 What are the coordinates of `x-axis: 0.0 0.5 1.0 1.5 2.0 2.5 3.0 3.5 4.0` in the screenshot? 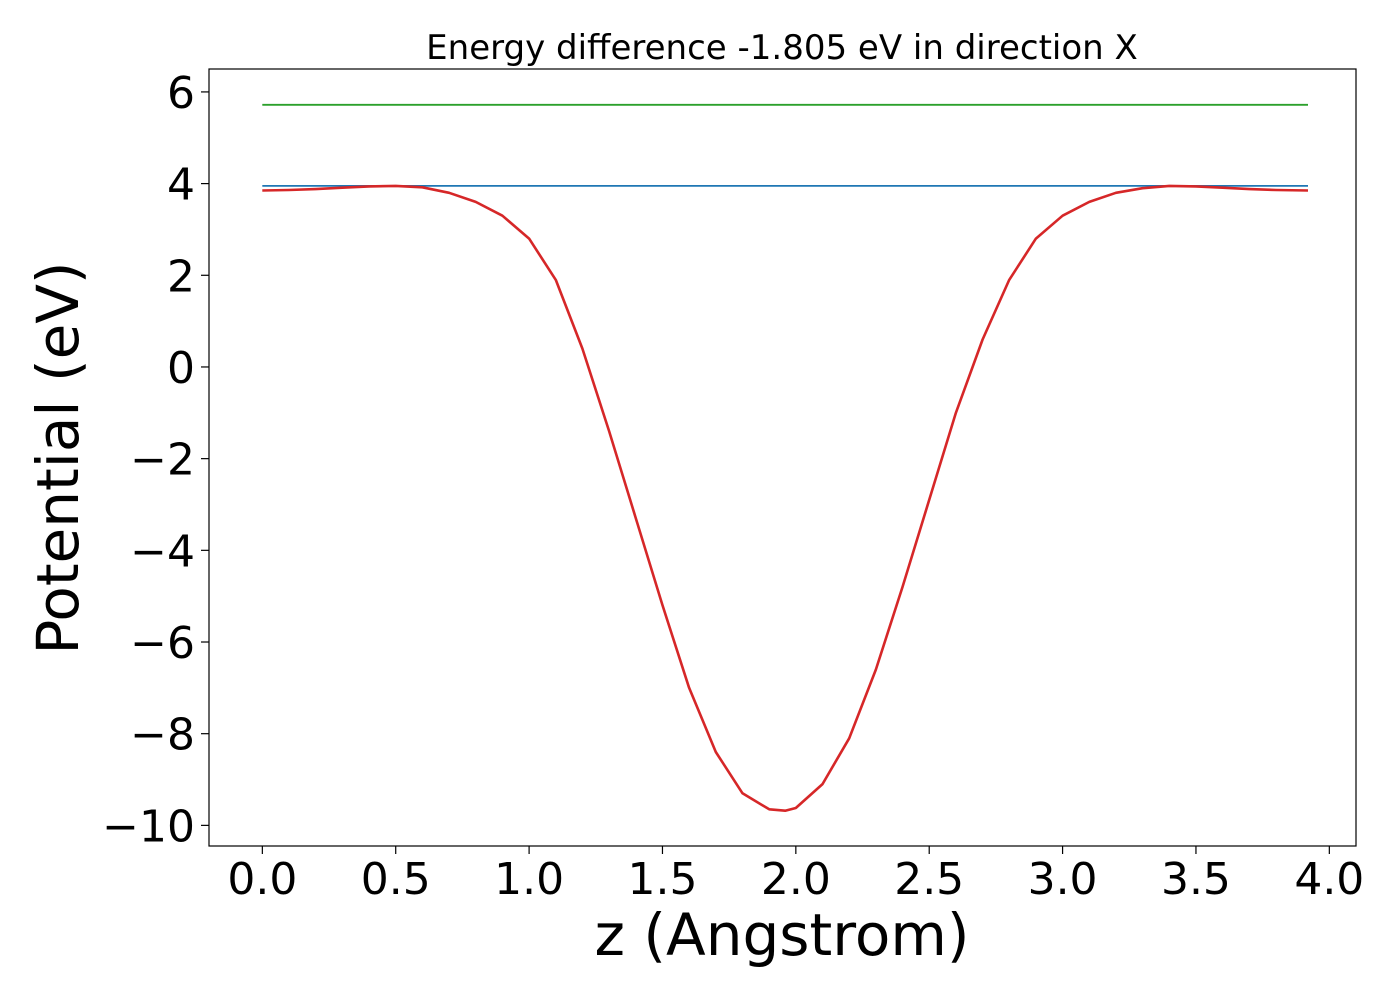 It's located at (795, 875).